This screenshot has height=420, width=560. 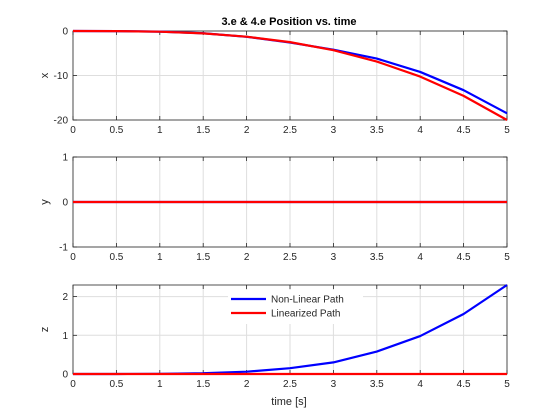 What do you see at coordinates (306, 314) in the screenshot?
I see `legend-label-linearized-path: Linearized Path` at bounding box center [306, 314].